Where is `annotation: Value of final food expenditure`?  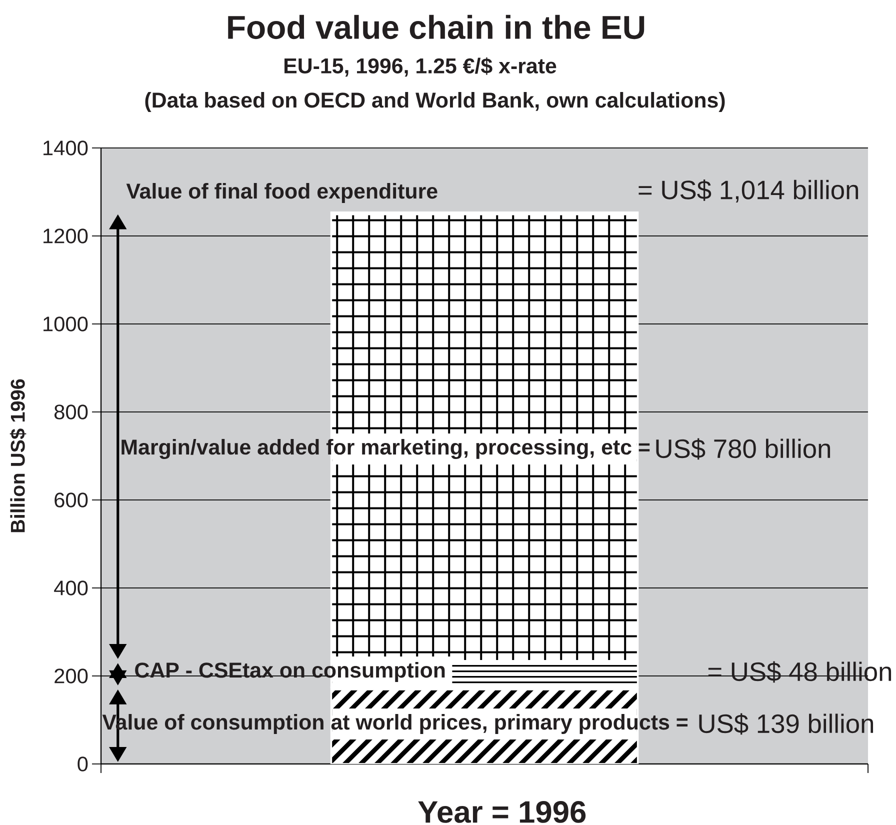 annotation: Value of final food expenditure is located at coordinates (282, 193).